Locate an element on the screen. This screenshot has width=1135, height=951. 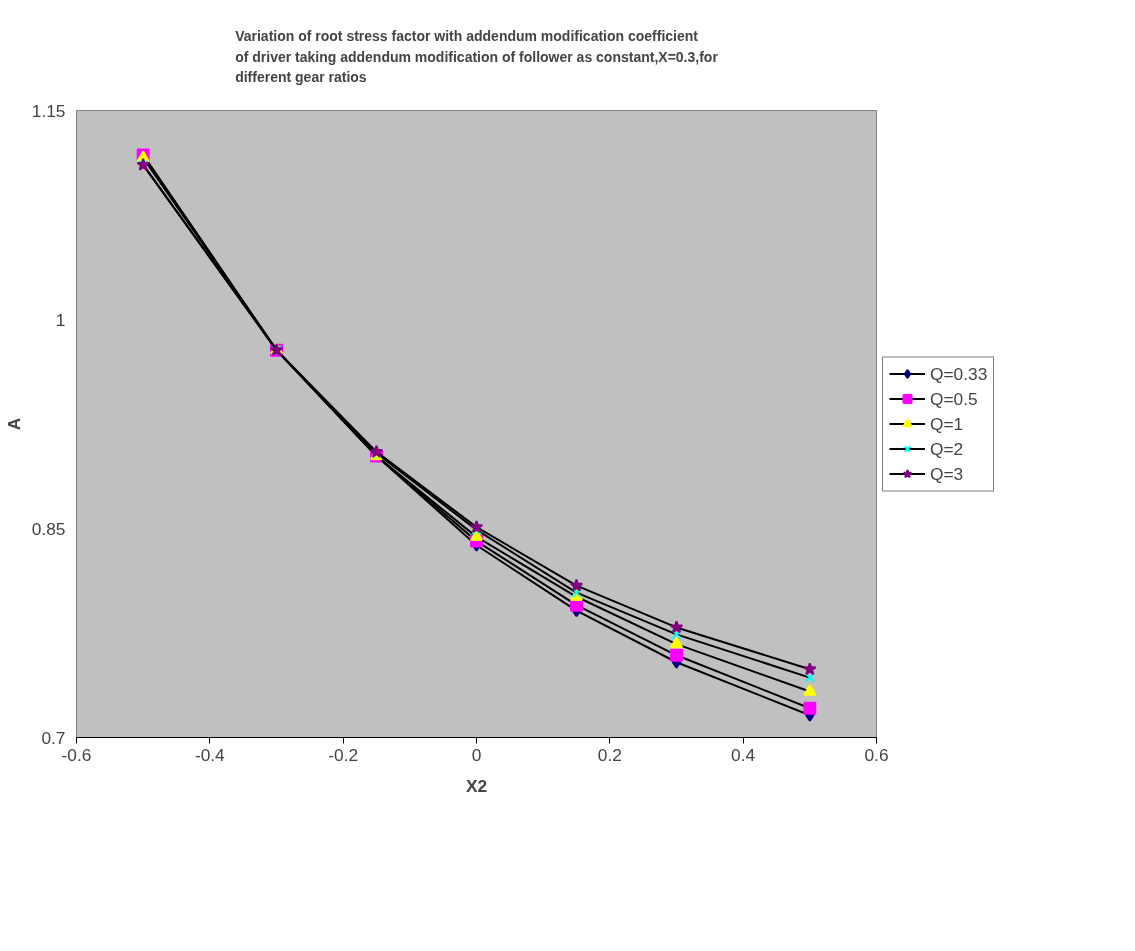
x-tick-label: -0.4 is located at coordinates (210, 754).